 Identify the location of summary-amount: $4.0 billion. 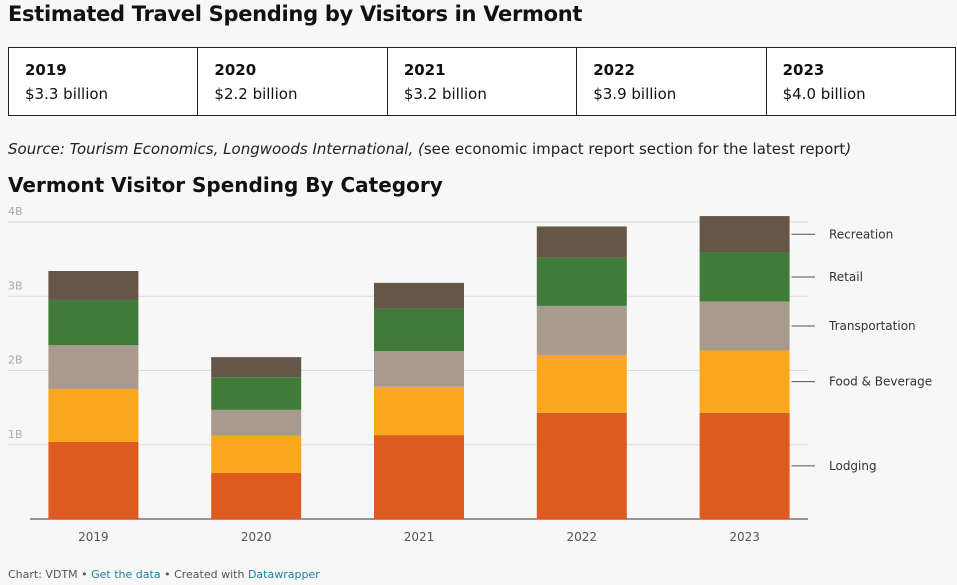
(824, 94).